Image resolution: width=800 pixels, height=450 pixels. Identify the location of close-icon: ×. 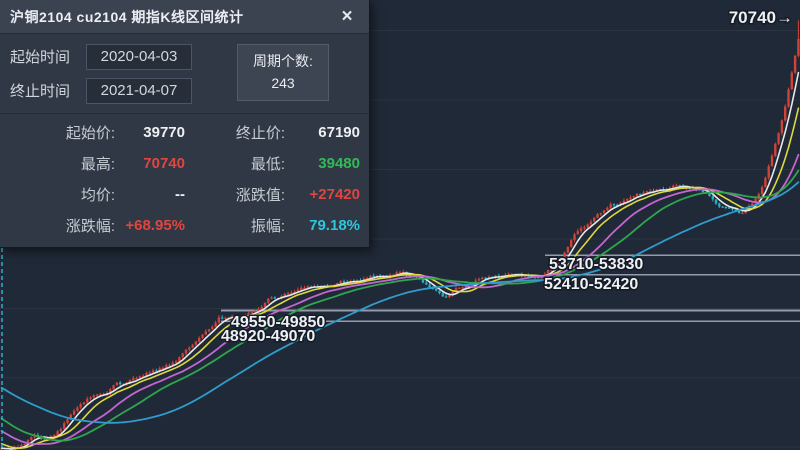
(347, 16).